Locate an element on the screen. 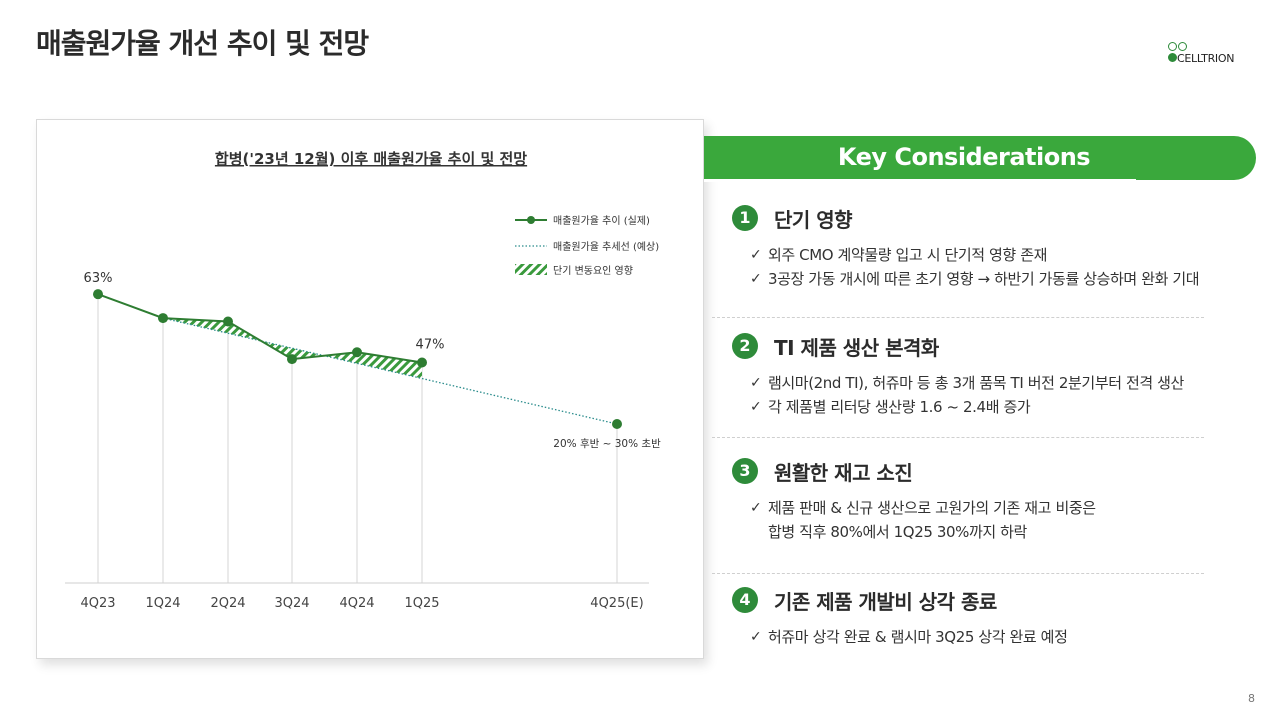  section-title: 기존 제품 개발비 상각 종료 is located at coordinates (885, 602).